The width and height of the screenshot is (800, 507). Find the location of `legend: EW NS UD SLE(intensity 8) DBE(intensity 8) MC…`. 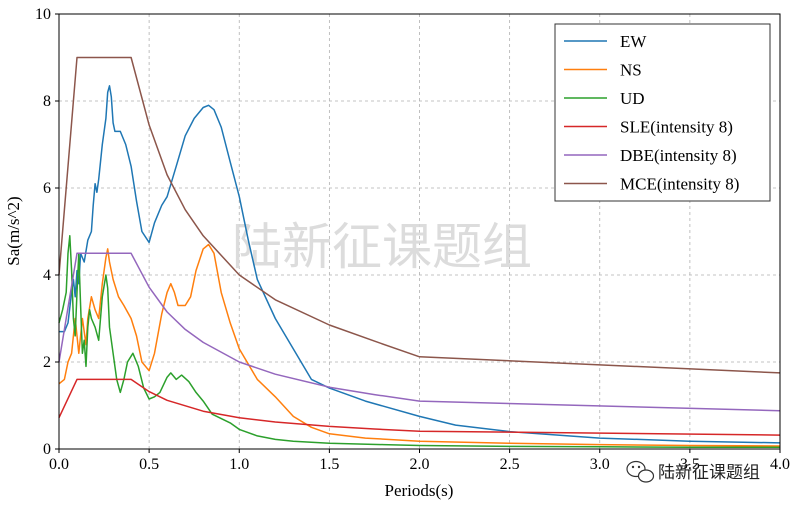

legend: EW NS UD SLE(intensity 8) DBE(intensity 8) MC… is located at coordinates (662, 112).